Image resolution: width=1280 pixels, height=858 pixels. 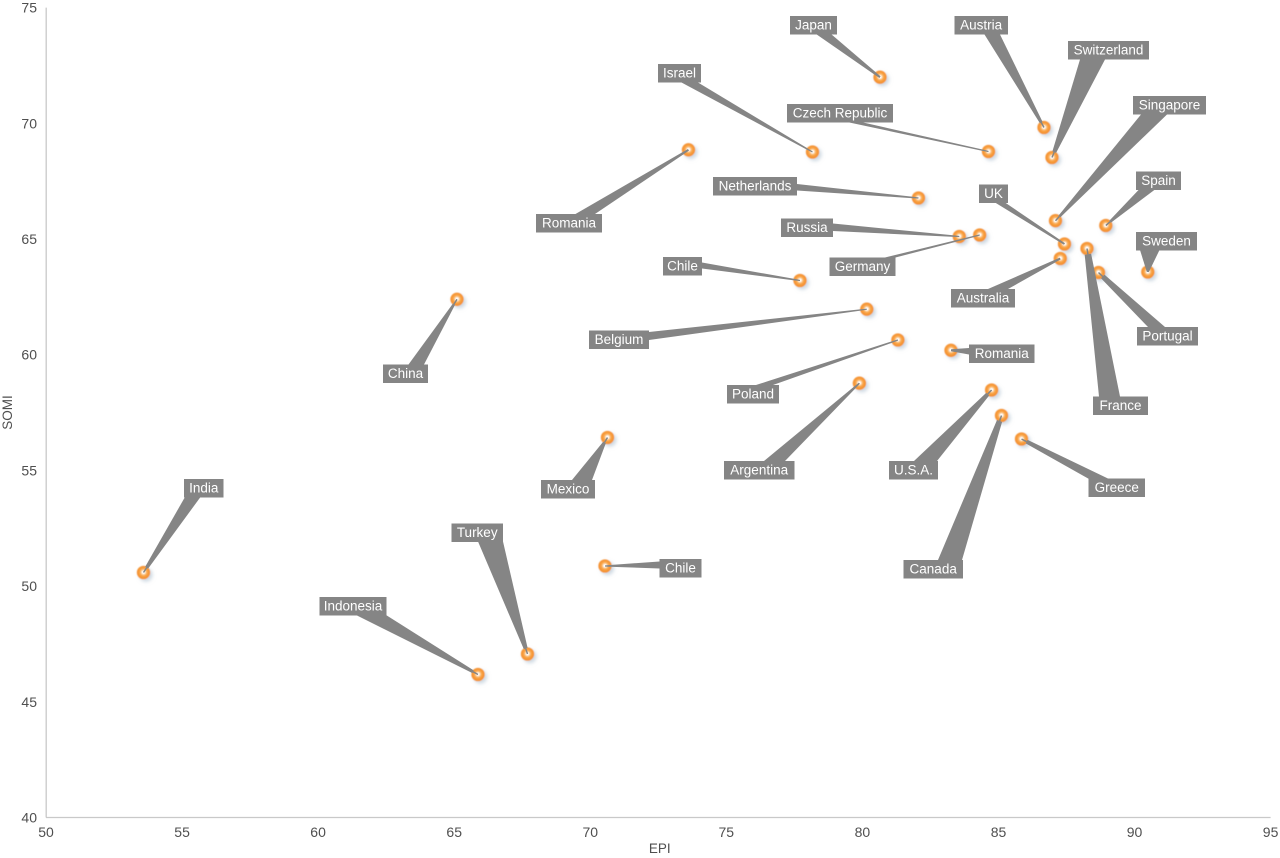 What do you see at coordinates (1167, 336) in the screenshot?
I see `svg-text: Portugal` at bounding box center [1167, 336].